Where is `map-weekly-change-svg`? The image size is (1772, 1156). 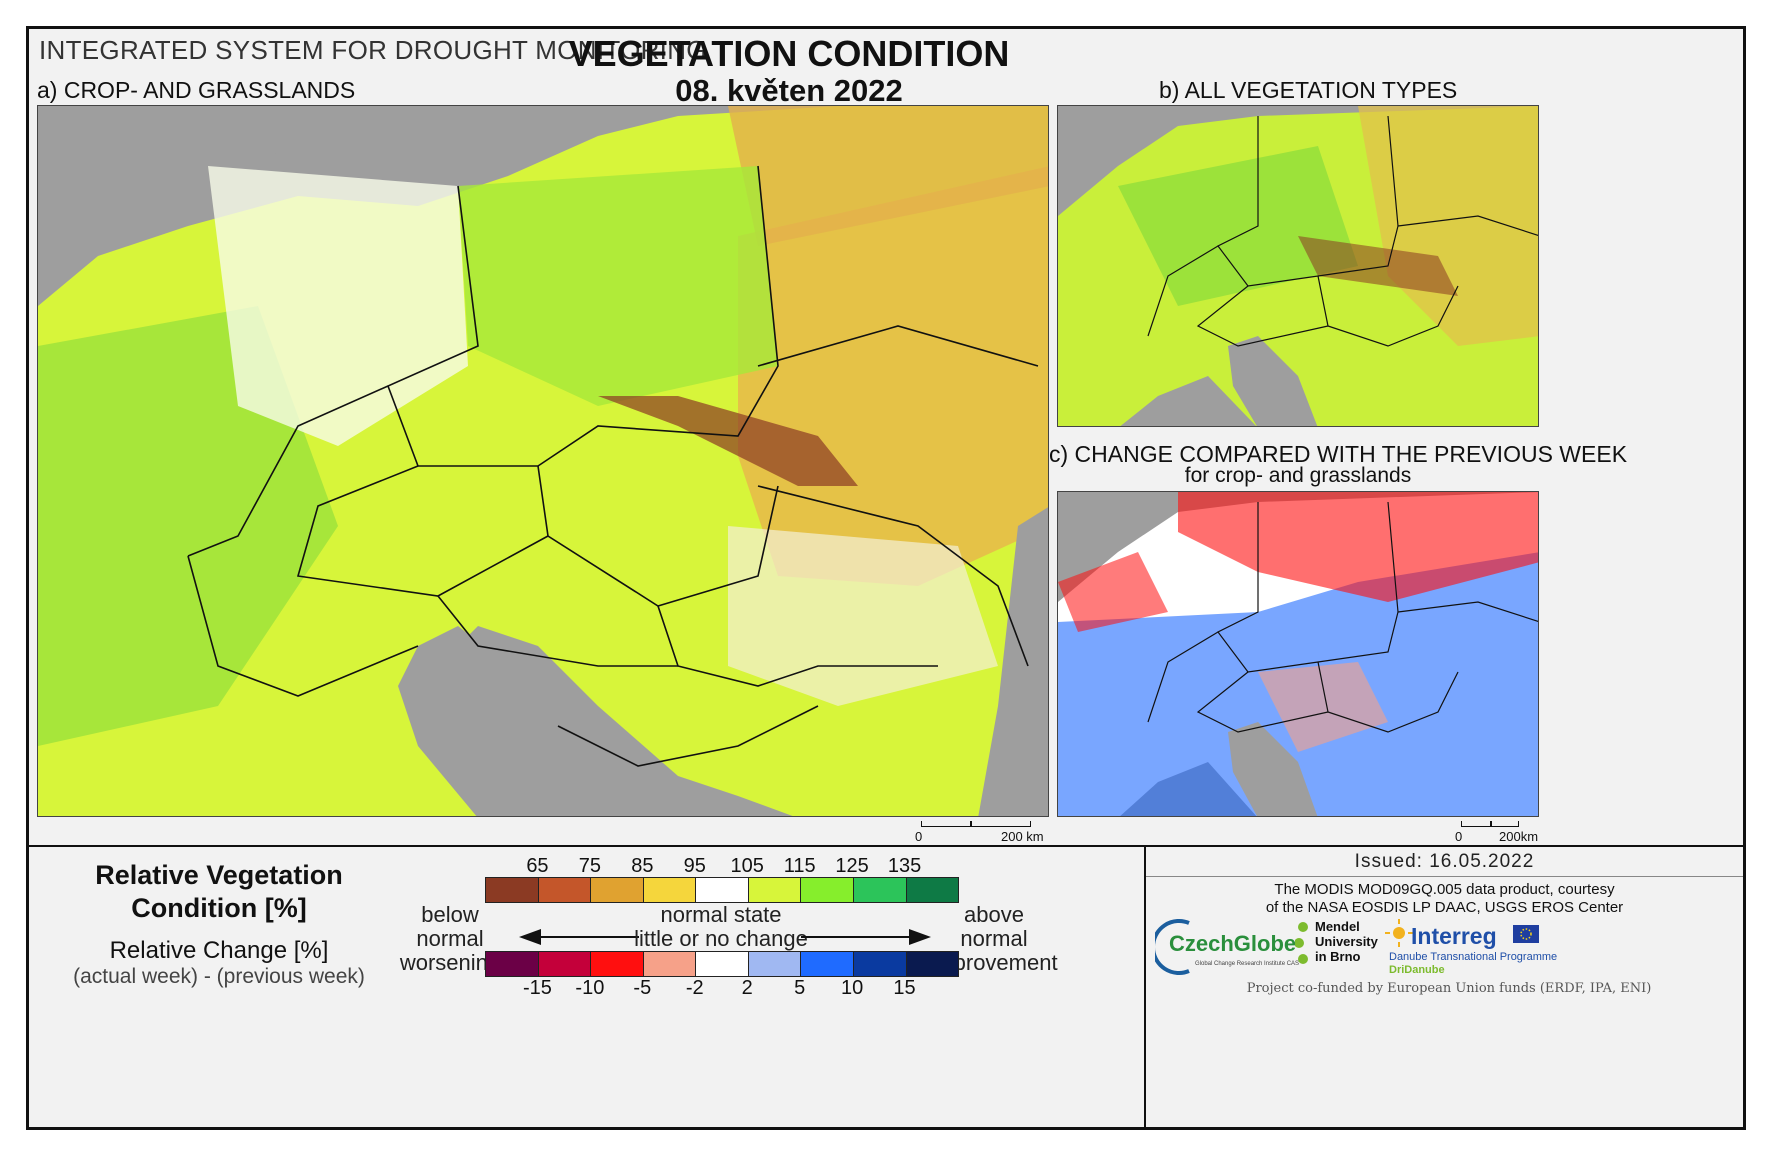 map-weekly-change-svg is located at coordinates (1298, 654).